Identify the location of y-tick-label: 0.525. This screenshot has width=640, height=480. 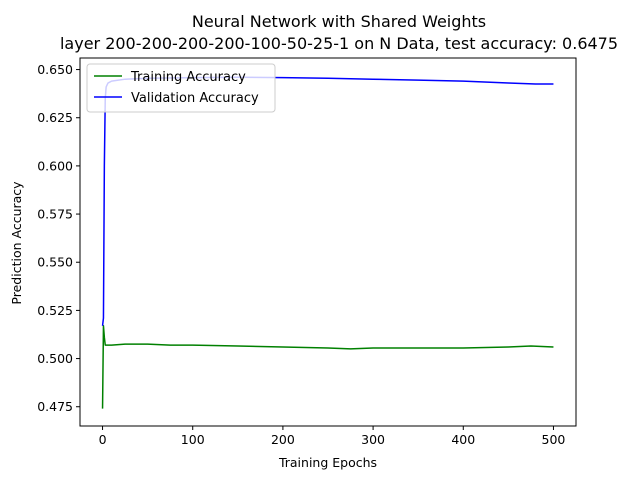
(55, 310).